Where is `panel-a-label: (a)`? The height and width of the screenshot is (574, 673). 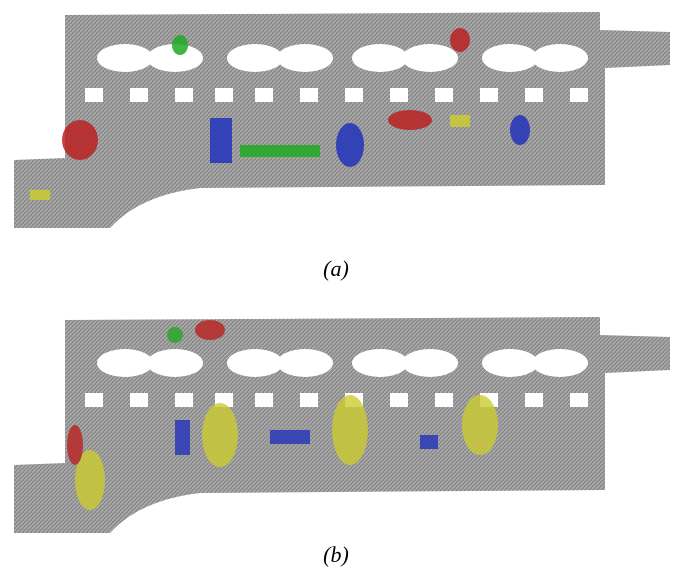 panel-a-label: (a) is located at coordinates (336, 268).